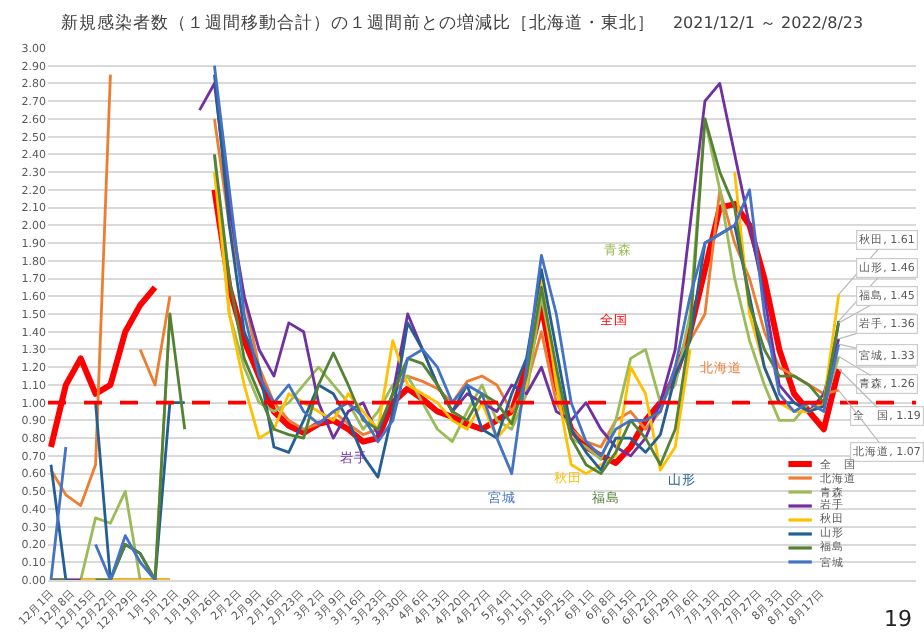 The height and width of the screenshot is (640, 924). Describe the element at coordinates (768, 22) in the screenshot. I see `chart-subtitle: 2021/12/1 ～ 2022/8/23` at that location.